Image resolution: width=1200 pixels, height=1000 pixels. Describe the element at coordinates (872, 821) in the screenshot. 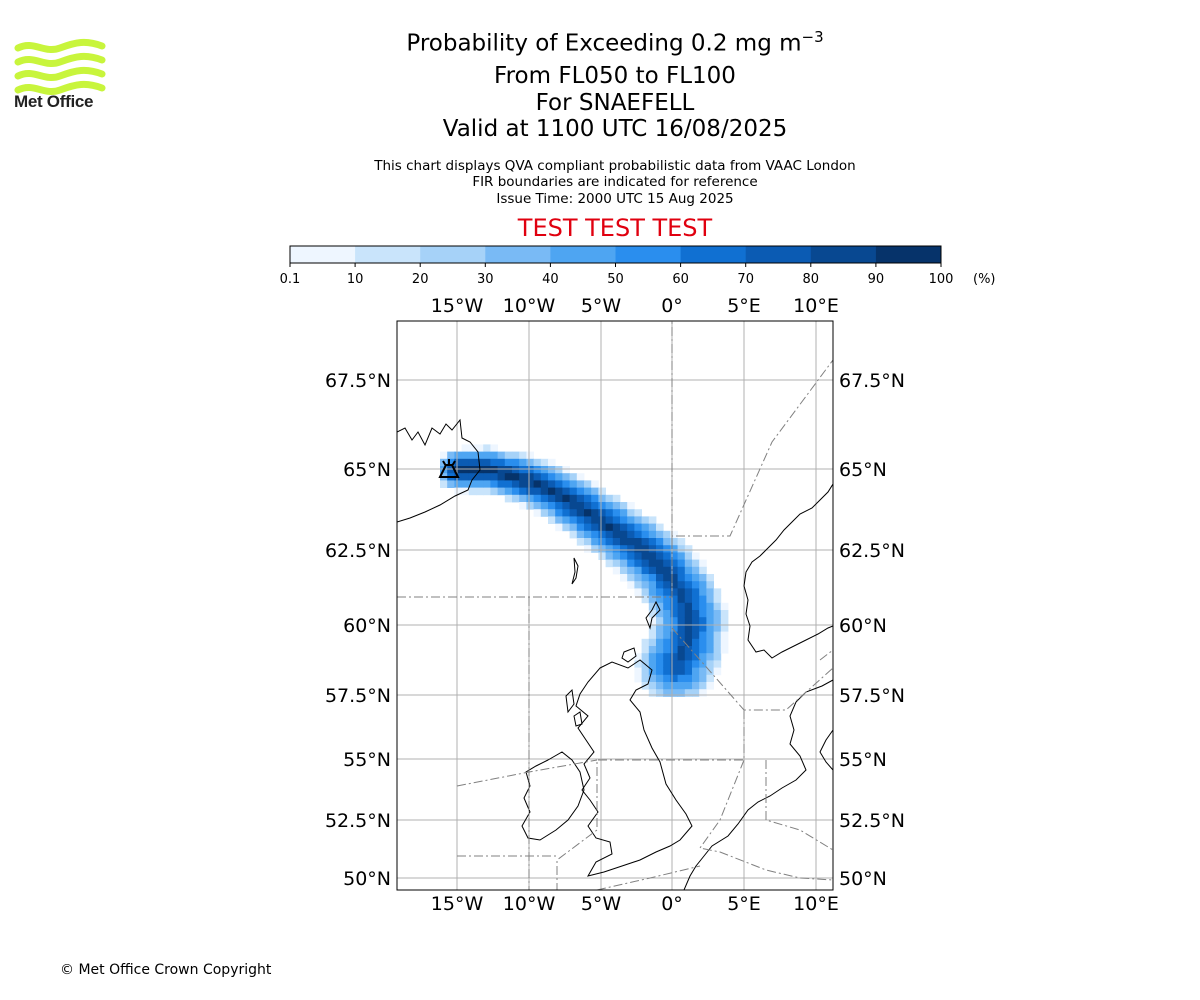

I see `latitude-label: 52.5°N` at that location.